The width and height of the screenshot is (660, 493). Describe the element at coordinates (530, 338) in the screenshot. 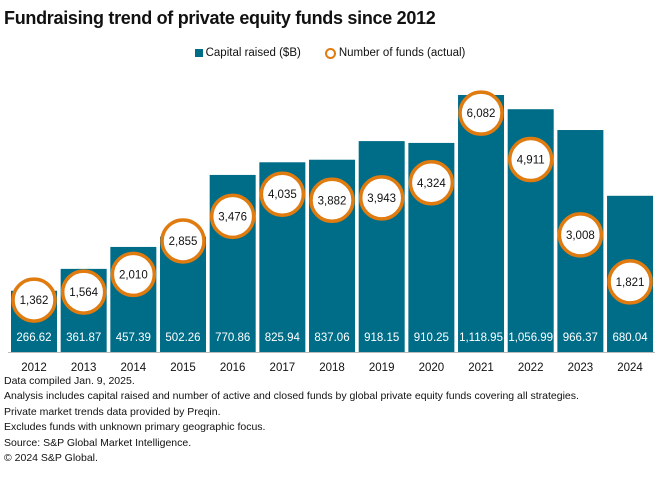

I see `bar-value-label: 1,056.99` at that location.